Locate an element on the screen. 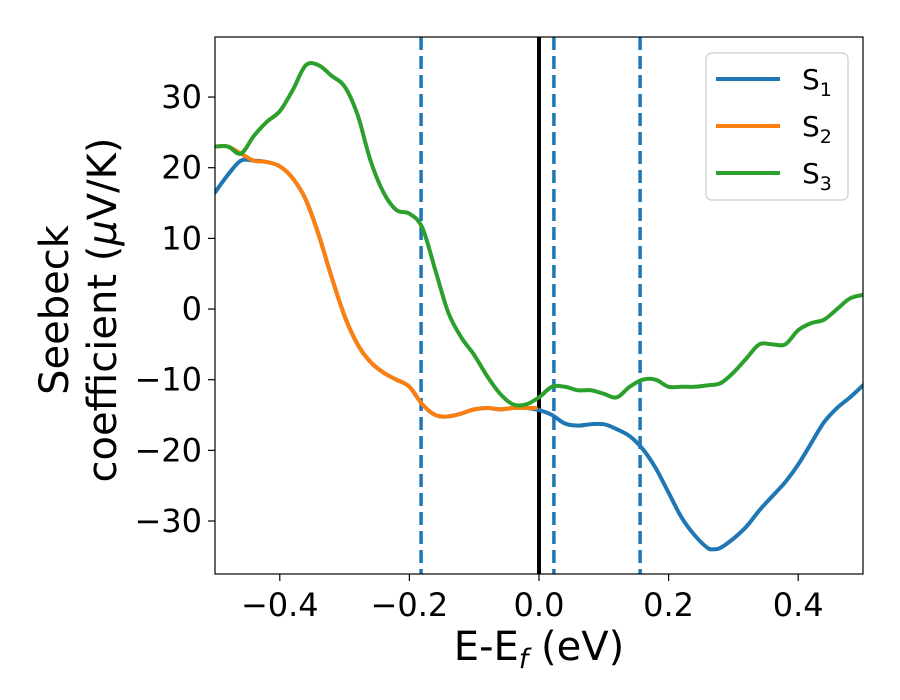  y-tick-label: 0 is located at coordinates (192, 309).